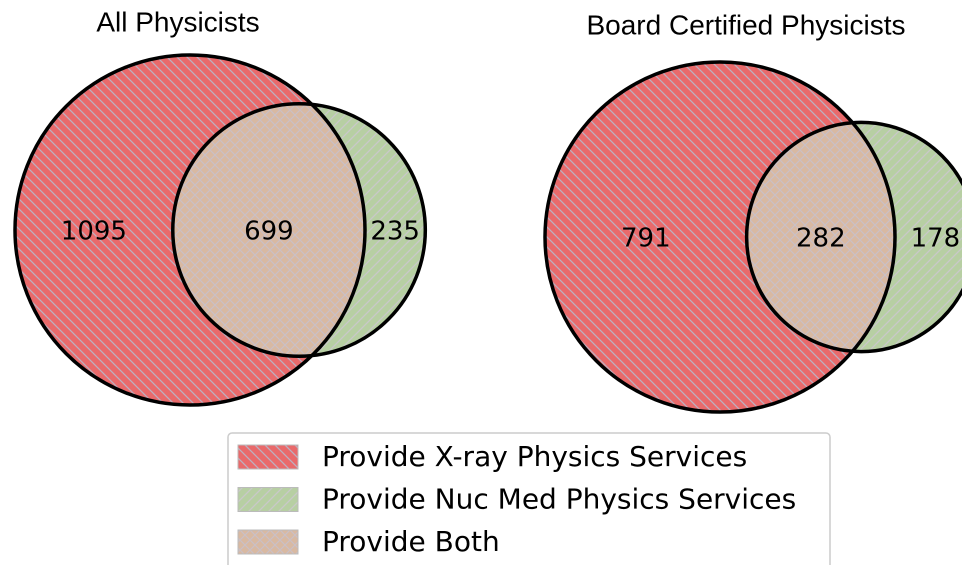 Image resolution: width=962 pixels, height=565 pixels. I want to click on value-label: 699, so click(269, 232).